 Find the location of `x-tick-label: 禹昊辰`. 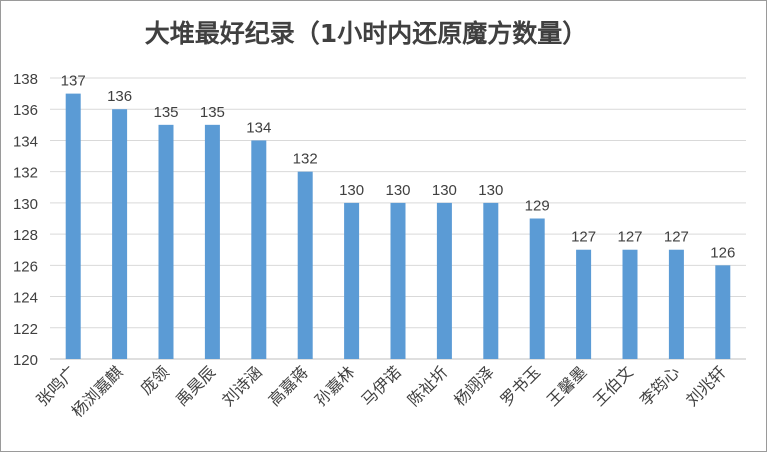

x-tick-label: 禹昊辰 is located at coordinates (195, 385).